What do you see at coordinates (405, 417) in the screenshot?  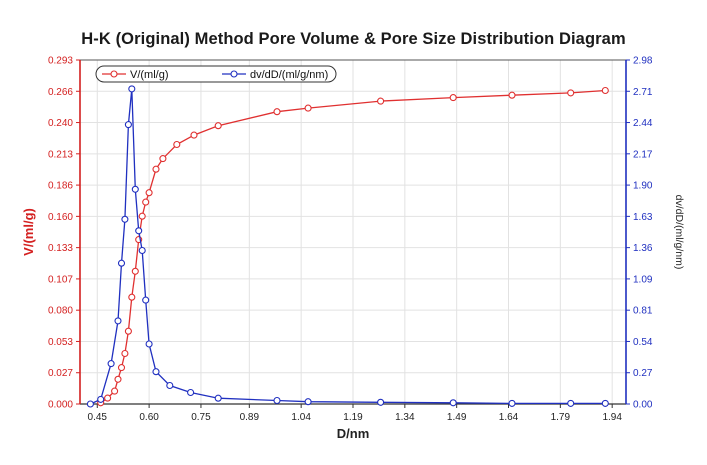 I see `x-tick-label: 1.34` at bounding box center [405, 417].